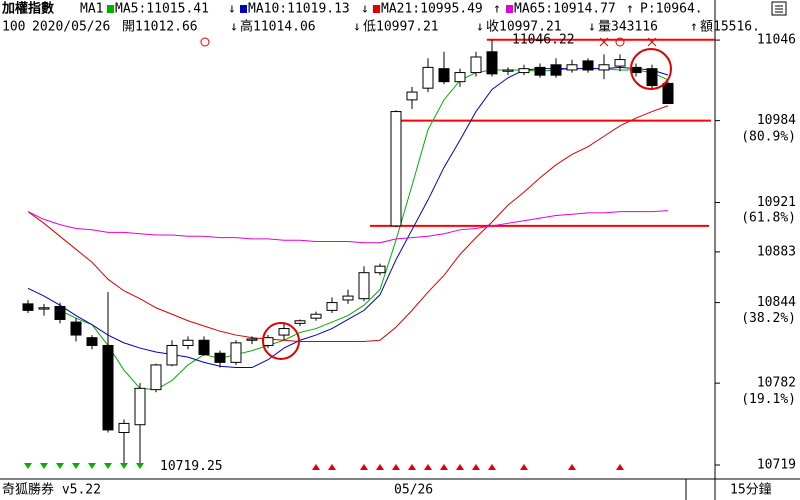 The height and width of the screenshot is (500, 800). What do you see at coordinates (27, 9) in the screenshot?
I see `header-text: 加權指數` at bounding box center [27, 9].